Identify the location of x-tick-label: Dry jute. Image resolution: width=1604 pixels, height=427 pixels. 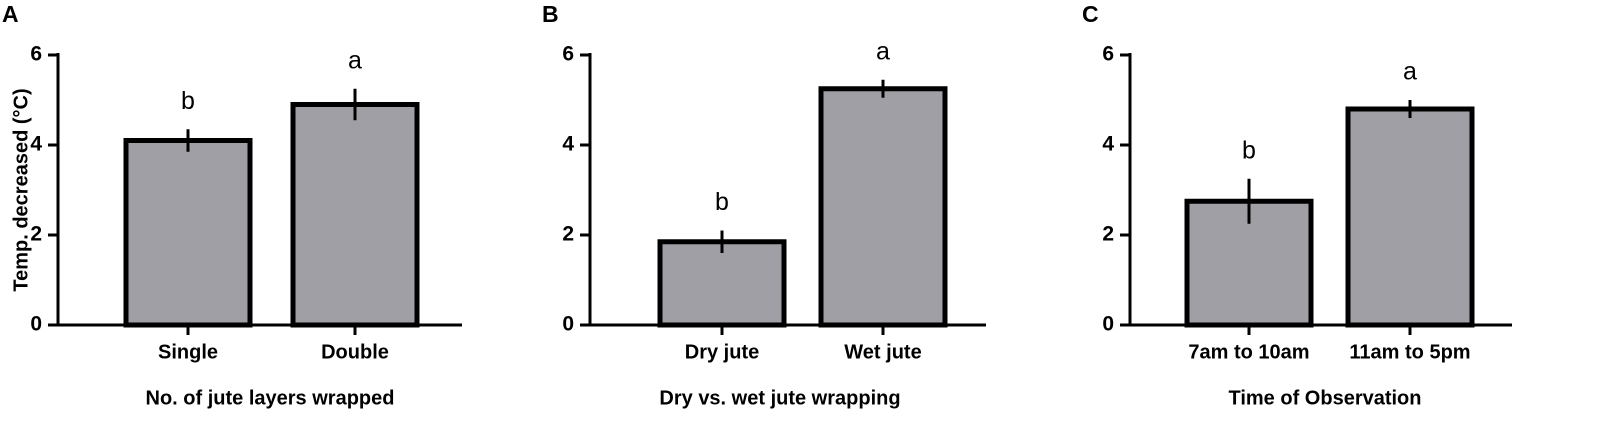
(722, 352).